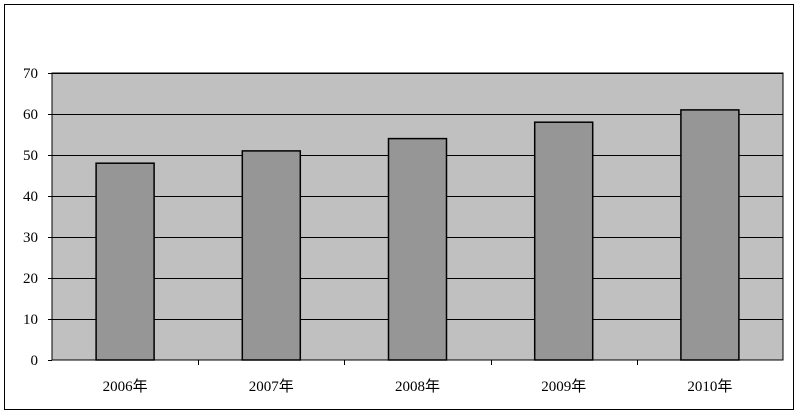 The height and width of the screenshot is (416, 800). Describe the element at coordinates (271, 386) in the screenshot. I see `x-tick-label: 2007年` at that location.